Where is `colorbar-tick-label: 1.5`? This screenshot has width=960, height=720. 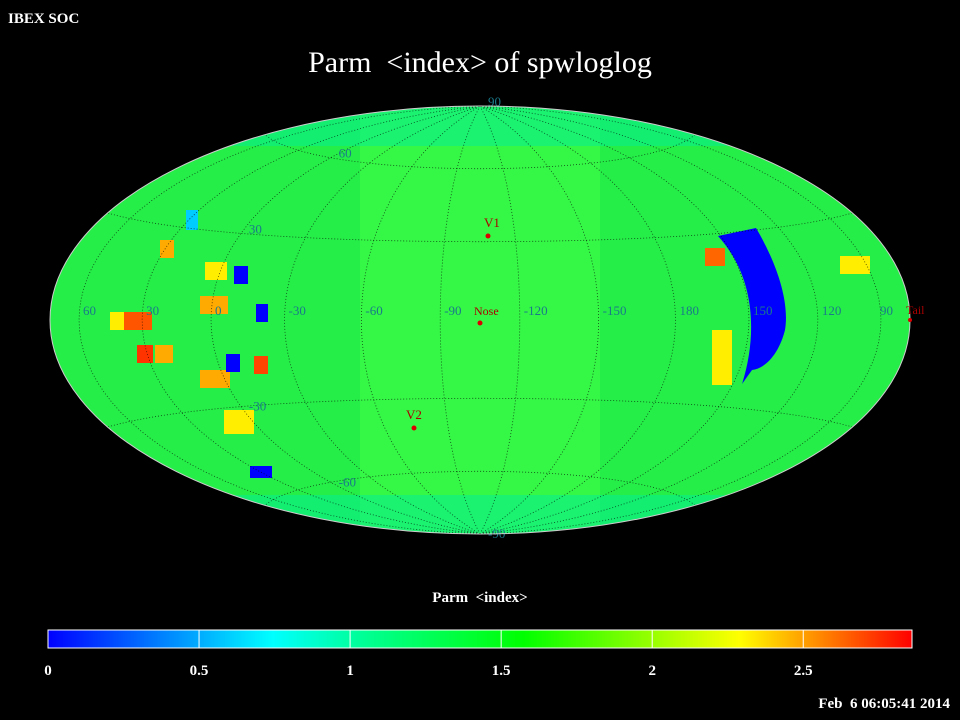 colorbar-tick-label: 1.5 is located at coordinates (501, 671).